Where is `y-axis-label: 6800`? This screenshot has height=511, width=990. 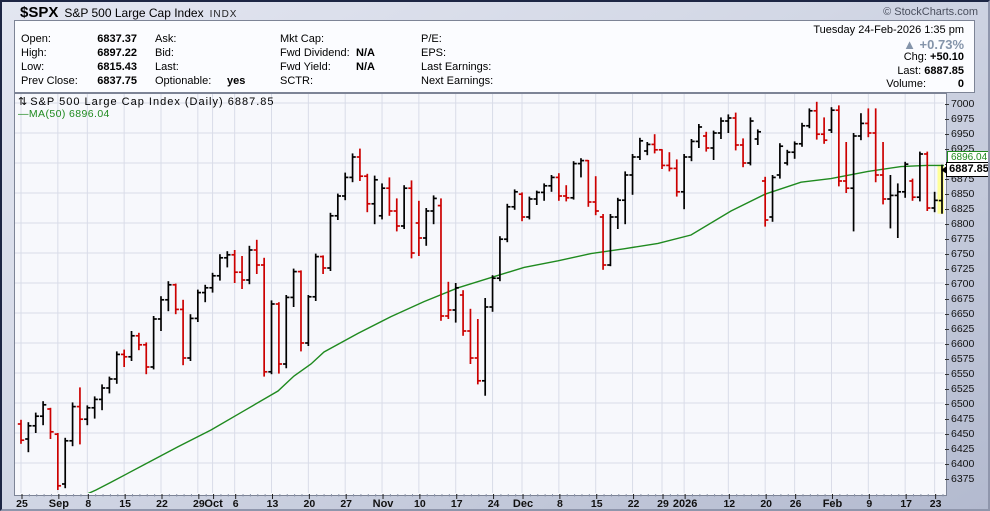 y-axis-label: 6800 is located at coordinates (959, 224).